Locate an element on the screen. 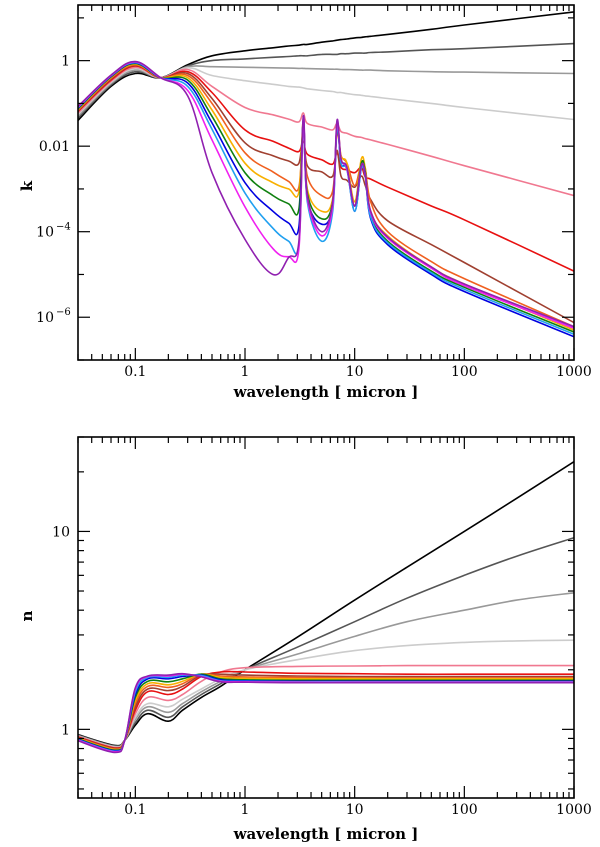  y-tick-label: 0.01 is located at coordinates (54, 147).